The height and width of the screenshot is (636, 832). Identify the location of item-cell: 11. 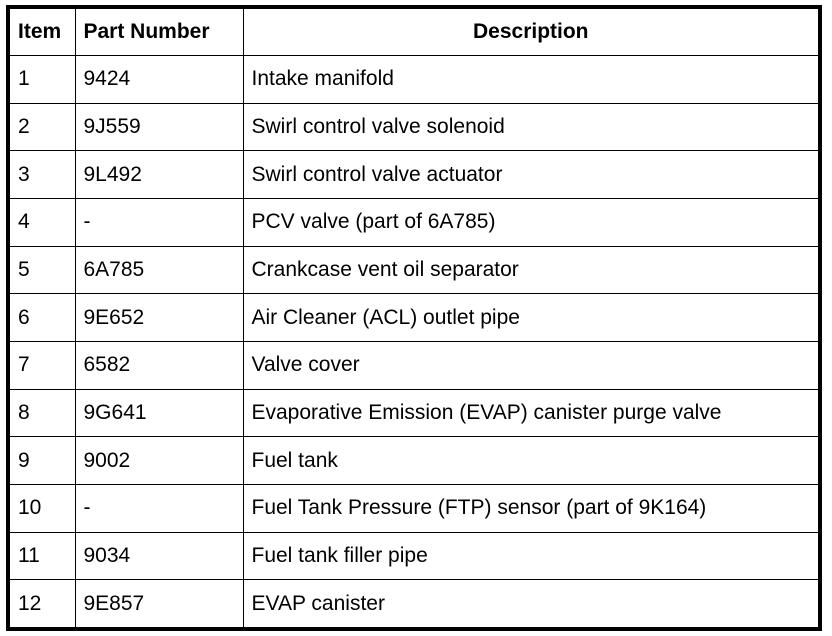
(41, 556).